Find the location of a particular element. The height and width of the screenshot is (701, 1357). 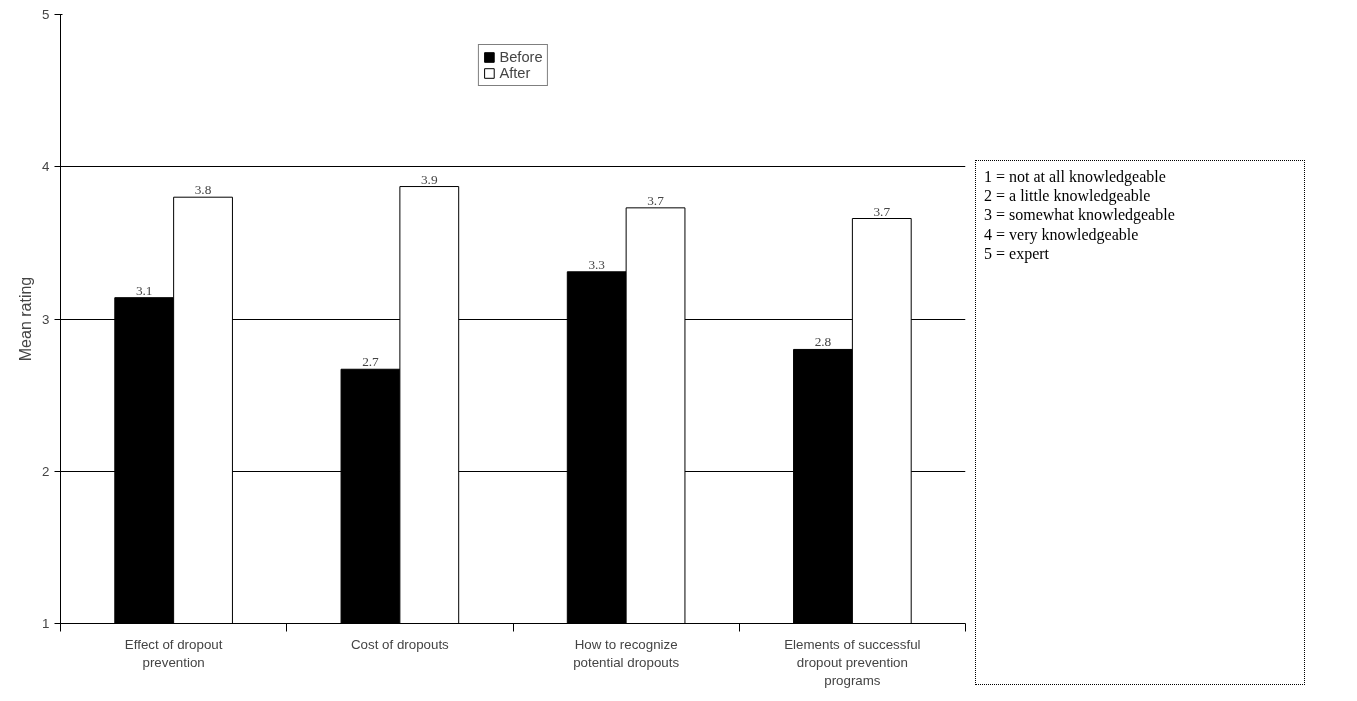

data-label: 3.1 is located at coordinates (144, 290).